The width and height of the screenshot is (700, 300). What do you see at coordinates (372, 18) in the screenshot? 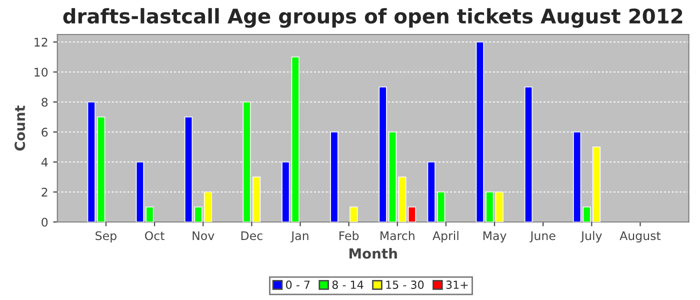
I see `chart-title: drafts-lastcall Age groups of open tickets August 2012` at bounding box center [372, 18].